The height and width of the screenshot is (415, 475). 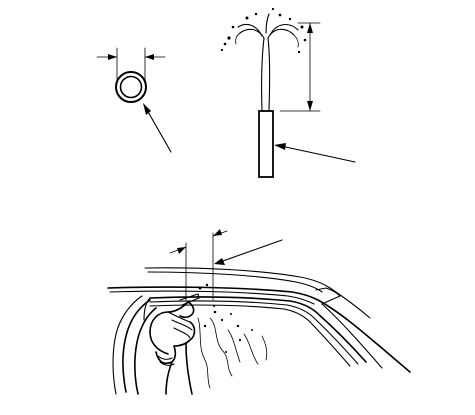 What do you see at coordinates (248, 252) in the screenshot?
I see `gap-leader-arrow` at bounding box center [248, 252].